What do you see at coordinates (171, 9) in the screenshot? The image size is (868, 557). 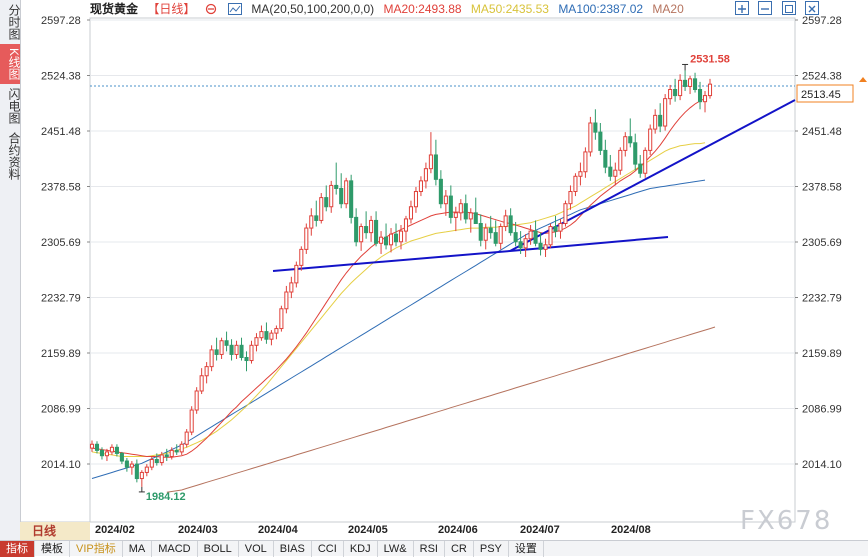 I see `period-label: 【日线】` at bounding box center [171, 9].